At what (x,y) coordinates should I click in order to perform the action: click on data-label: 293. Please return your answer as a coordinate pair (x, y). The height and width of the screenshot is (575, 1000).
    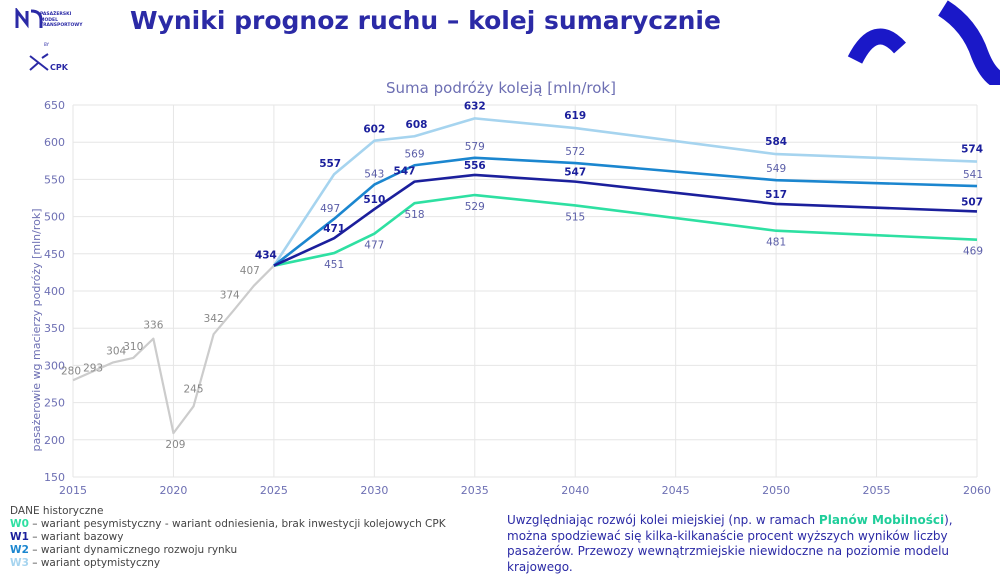
    Looking at the image, I should click on (93, 369).